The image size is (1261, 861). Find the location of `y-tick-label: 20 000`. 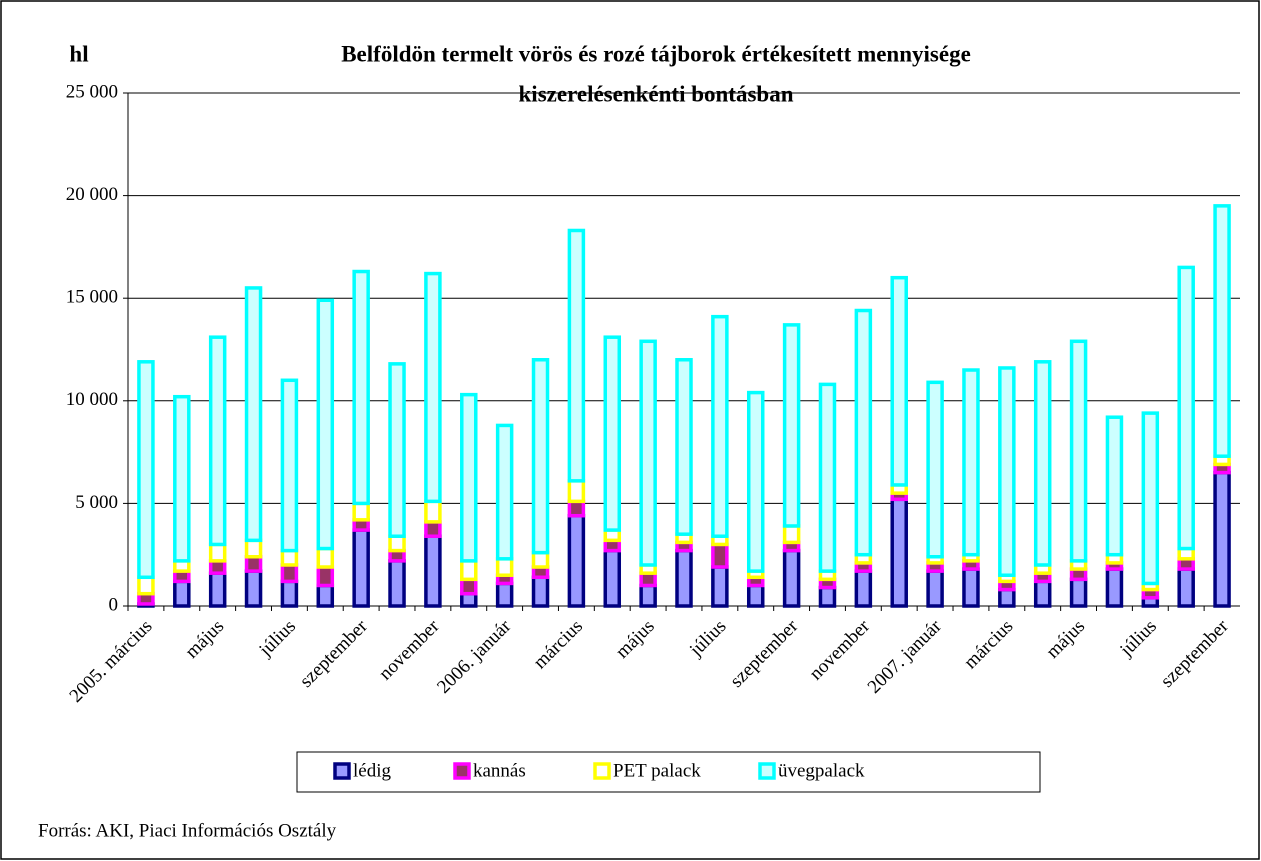

y-tick-label: 20 000 is located at coordinates (92, 194).